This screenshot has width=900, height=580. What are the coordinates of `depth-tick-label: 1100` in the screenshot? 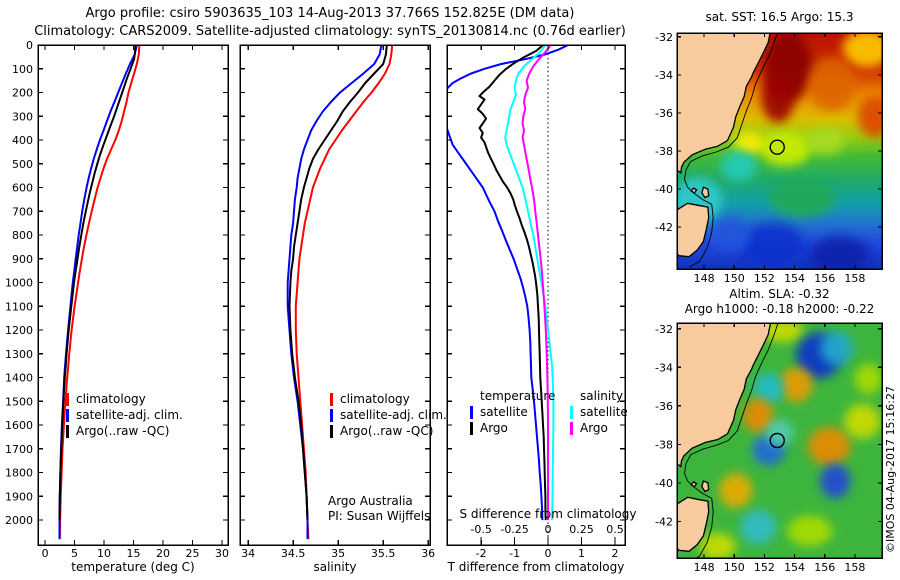 It's located at (19, 306).